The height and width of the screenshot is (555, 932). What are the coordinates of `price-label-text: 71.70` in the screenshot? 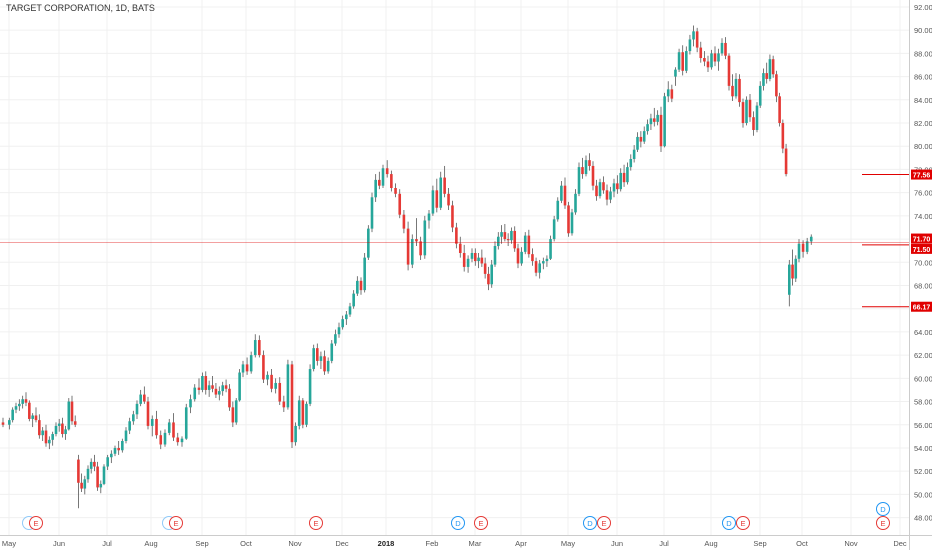 It's located at (922, 240).